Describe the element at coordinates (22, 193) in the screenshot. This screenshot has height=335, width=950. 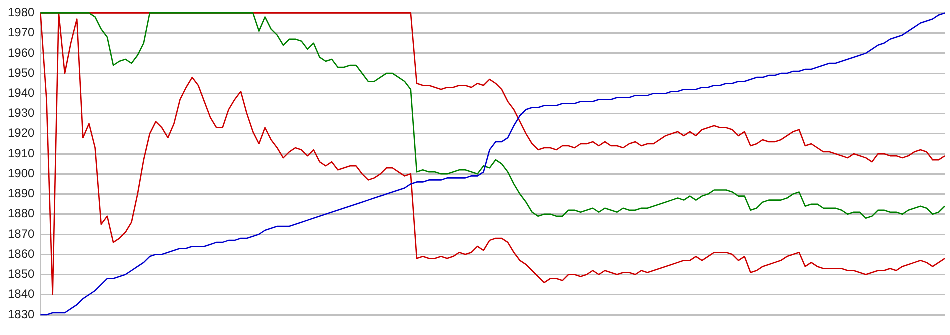
I see `y-tick-label: 1890` at that location.